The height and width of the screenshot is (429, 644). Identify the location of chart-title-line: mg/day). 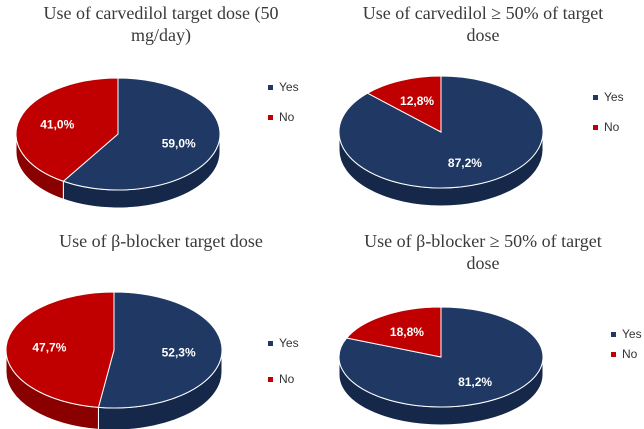
(161, 35).